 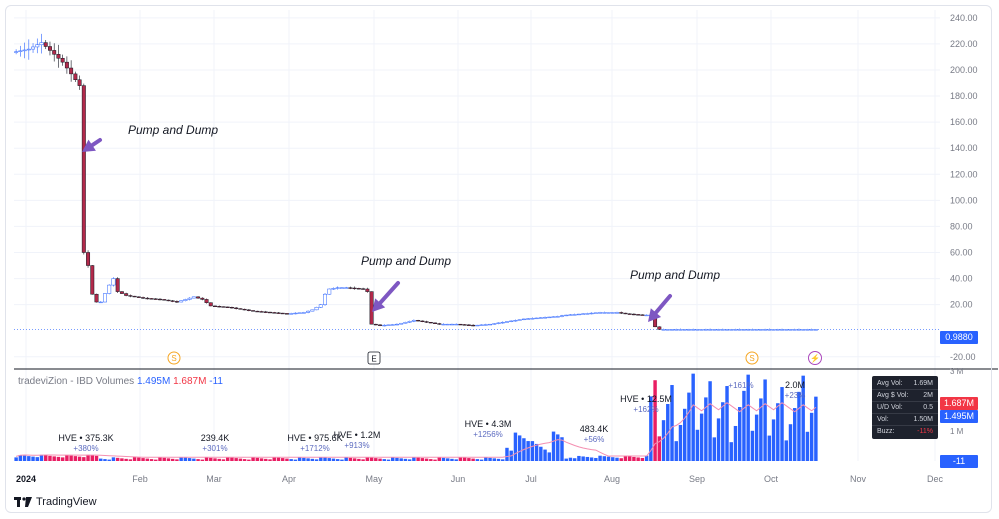 What do you see at coordinates (964, 122) in the screenshot?
I see `price-tick-label: 160.00` at bounding box center [964, 122].